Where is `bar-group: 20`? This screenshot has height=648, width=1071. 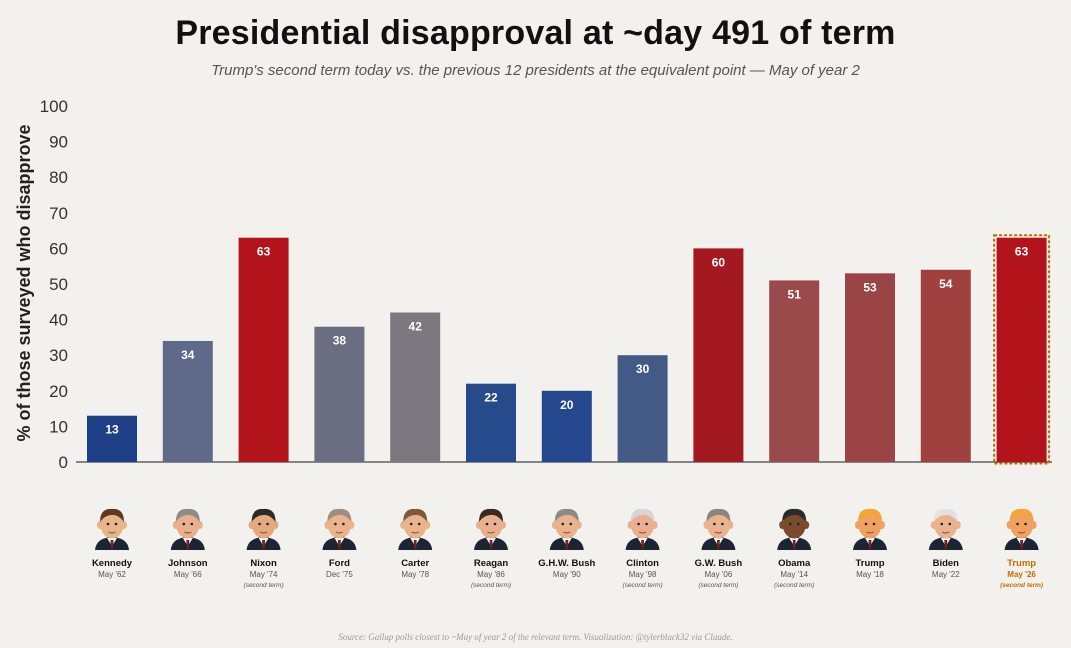 bar-group: 20 is located at coordinates (566, 426).